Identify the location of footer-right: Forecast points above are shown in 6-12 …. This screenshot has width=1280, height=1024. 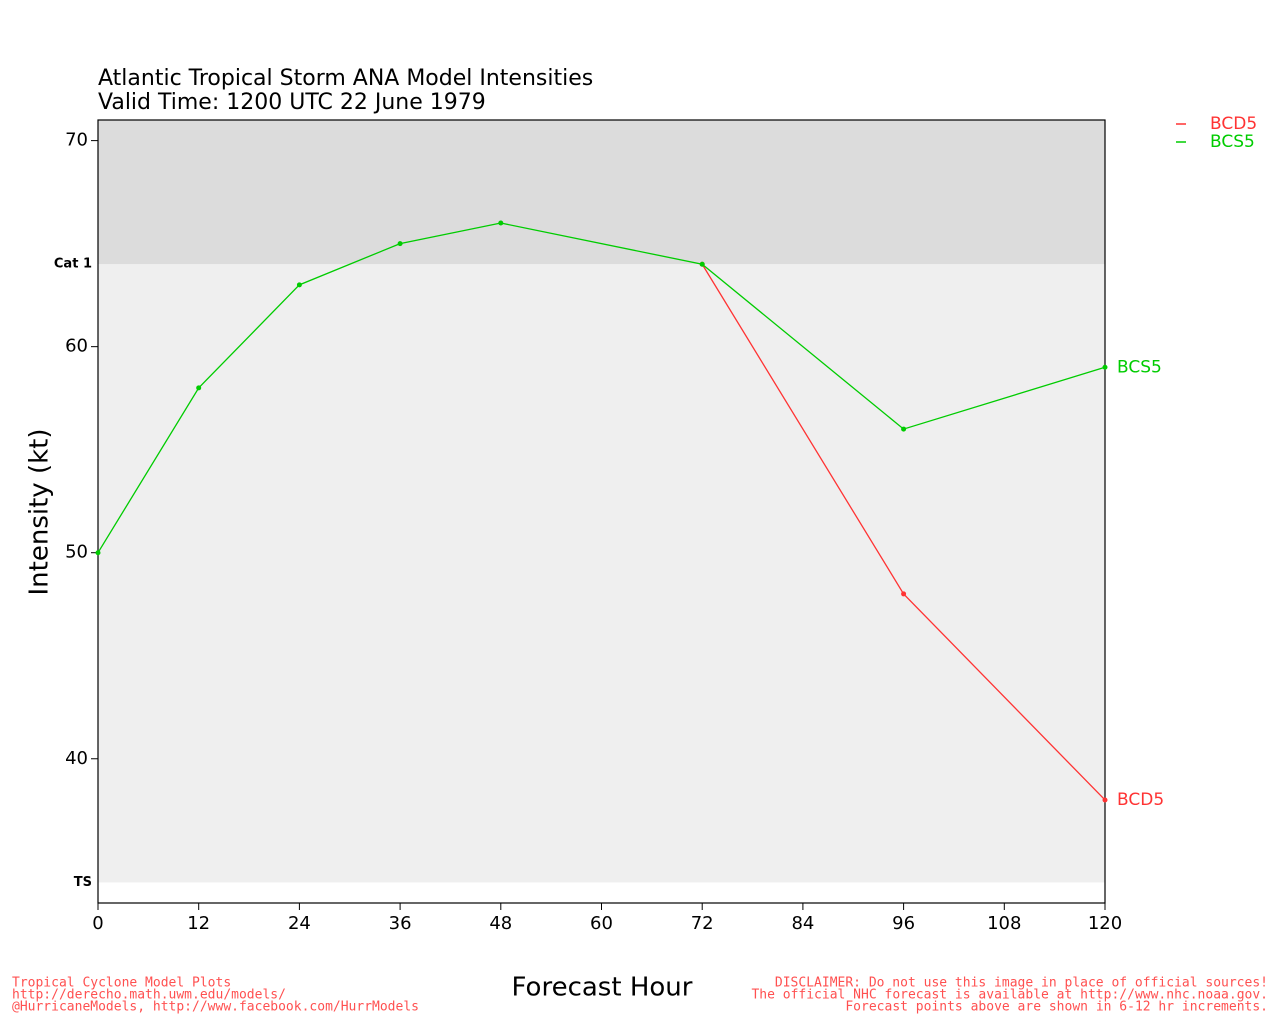
(1056, 1007).